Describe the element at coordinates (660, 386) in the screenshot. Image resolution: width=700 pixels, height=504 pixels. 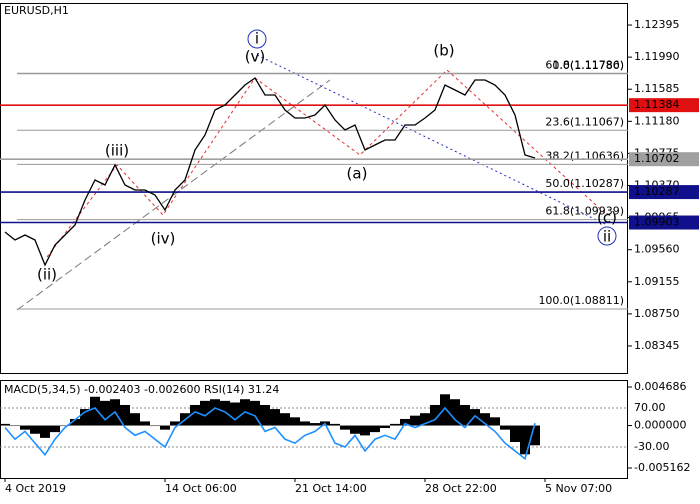
I see `y-tick-label: 0.004686` at that location.